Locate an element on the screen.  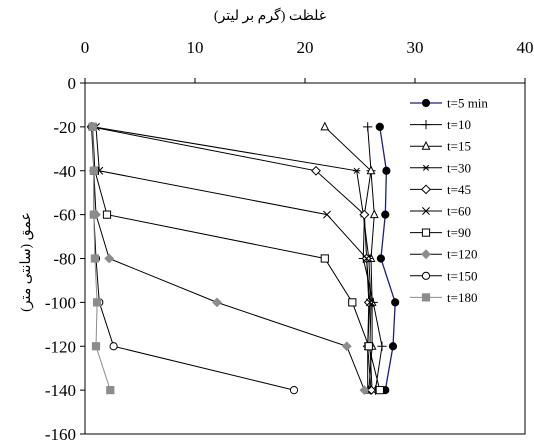
legend-item: t=15 is located at coordinates (440, 146).